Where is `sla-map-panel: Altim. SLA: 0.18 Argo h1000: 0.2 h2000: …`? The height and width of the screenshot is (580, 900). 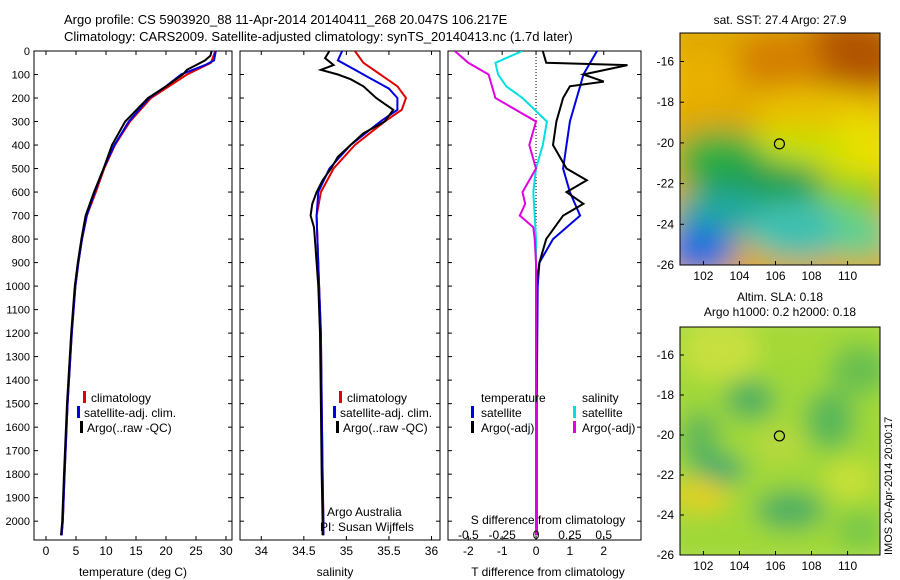 sla-map-panel: Altim. SLA: 0.18 Argo h1000: 0.2 h2000: … is located at coordinates (769, 431).